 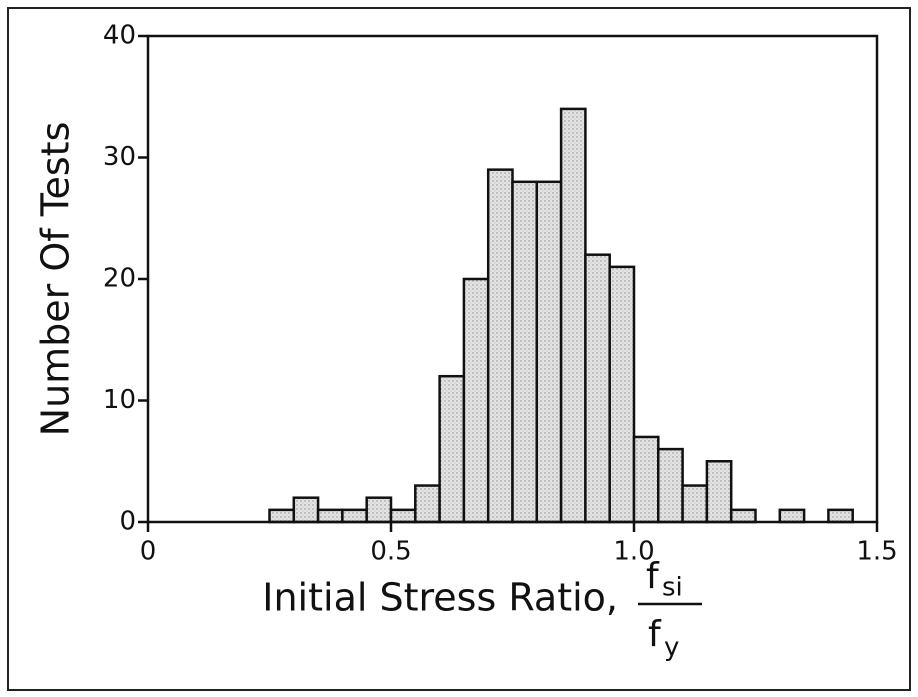 I want to click on fraction-numerator-sub: si, so click(x=672, y=588).